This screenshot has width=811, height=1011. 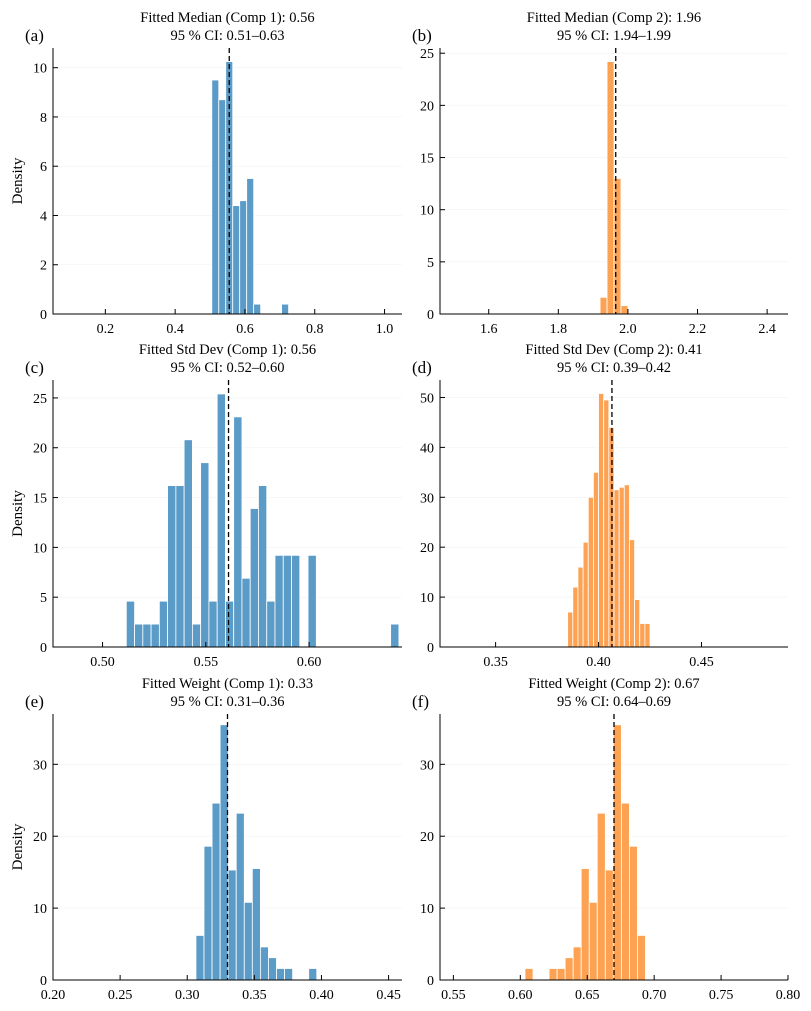 I want to click on y-tick-label-a-3: 6, so click(x=43, y=167).